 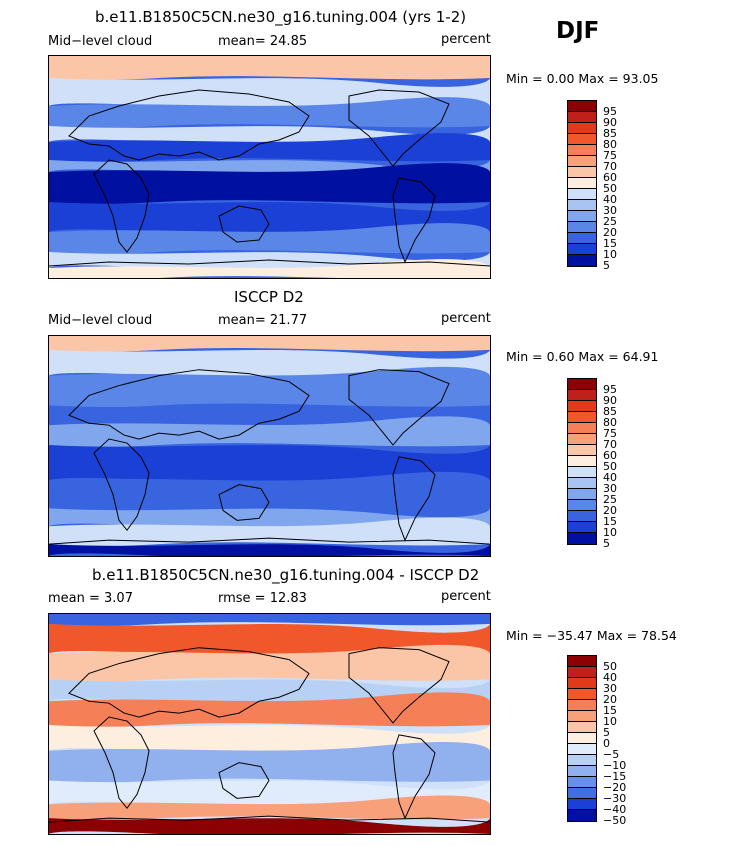 I want to click on panel-1-colorbar-labels: 95 90 85 80 75 70 60 50 40 30 25 20 15 10 5, so click(x=610, y=188).